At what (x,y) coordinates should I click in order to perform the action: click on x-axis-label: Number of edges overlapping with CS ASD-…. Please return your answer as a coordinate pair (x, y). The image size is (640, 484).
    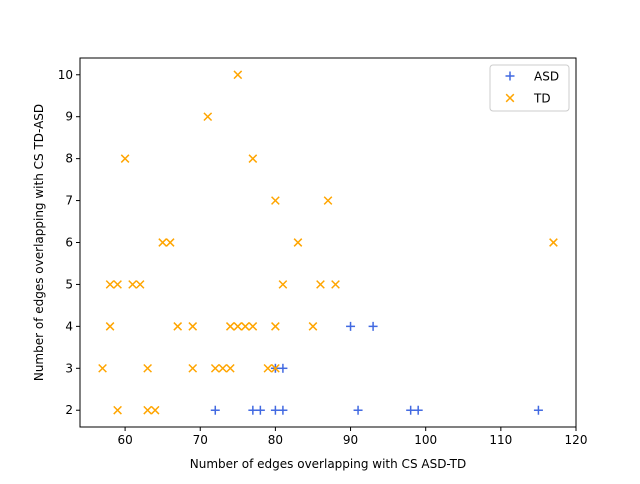
    Looking at the image, I should click on (328, 464).